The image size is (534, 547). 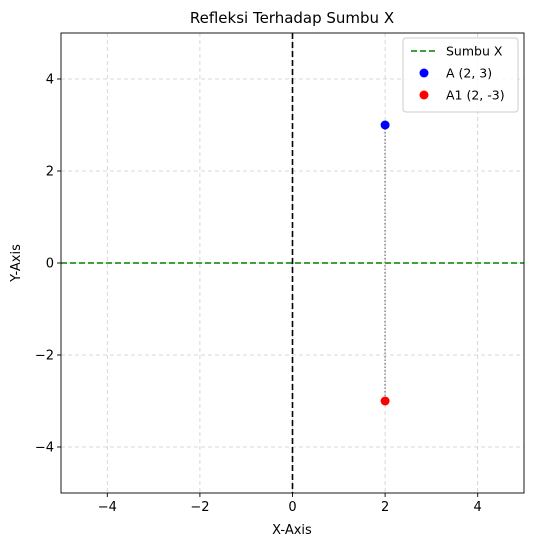 I want to click on y-tick-label: 2, so click(x=50, y=172).